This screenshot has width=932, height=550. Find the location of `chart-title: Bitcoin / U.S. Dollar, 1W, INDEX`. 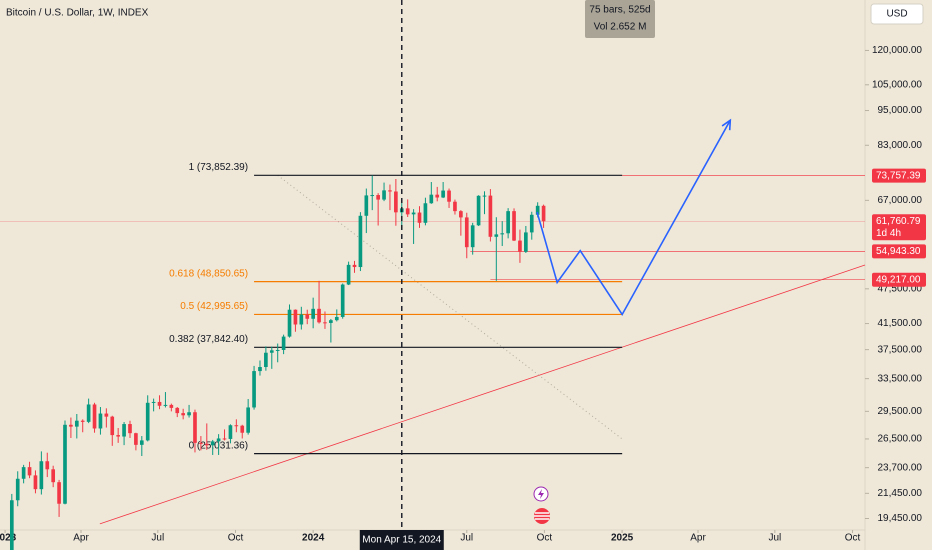

chart-title: Bitcoin / U.S. Dollar, 1W, INDEX is located at coordinates (77, 13).